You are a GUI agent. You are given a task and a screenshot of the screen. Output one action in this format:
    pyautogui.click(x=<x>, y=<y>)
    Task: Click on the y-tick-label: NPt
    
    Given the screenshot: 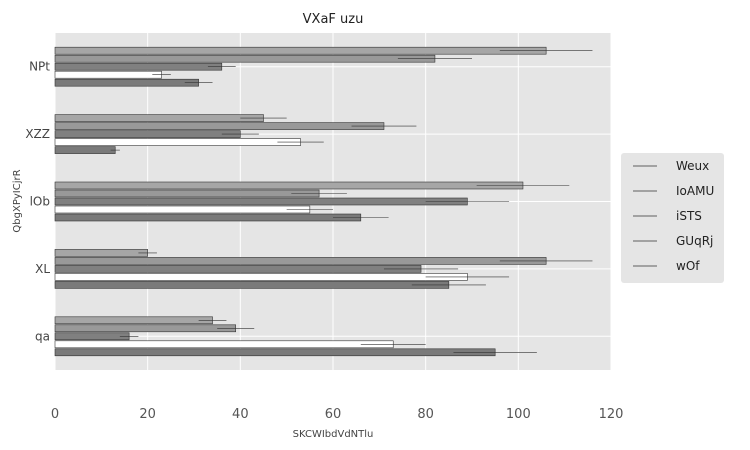 What is the action you would take?
    pyautogui.click(x=39, y=67)
    